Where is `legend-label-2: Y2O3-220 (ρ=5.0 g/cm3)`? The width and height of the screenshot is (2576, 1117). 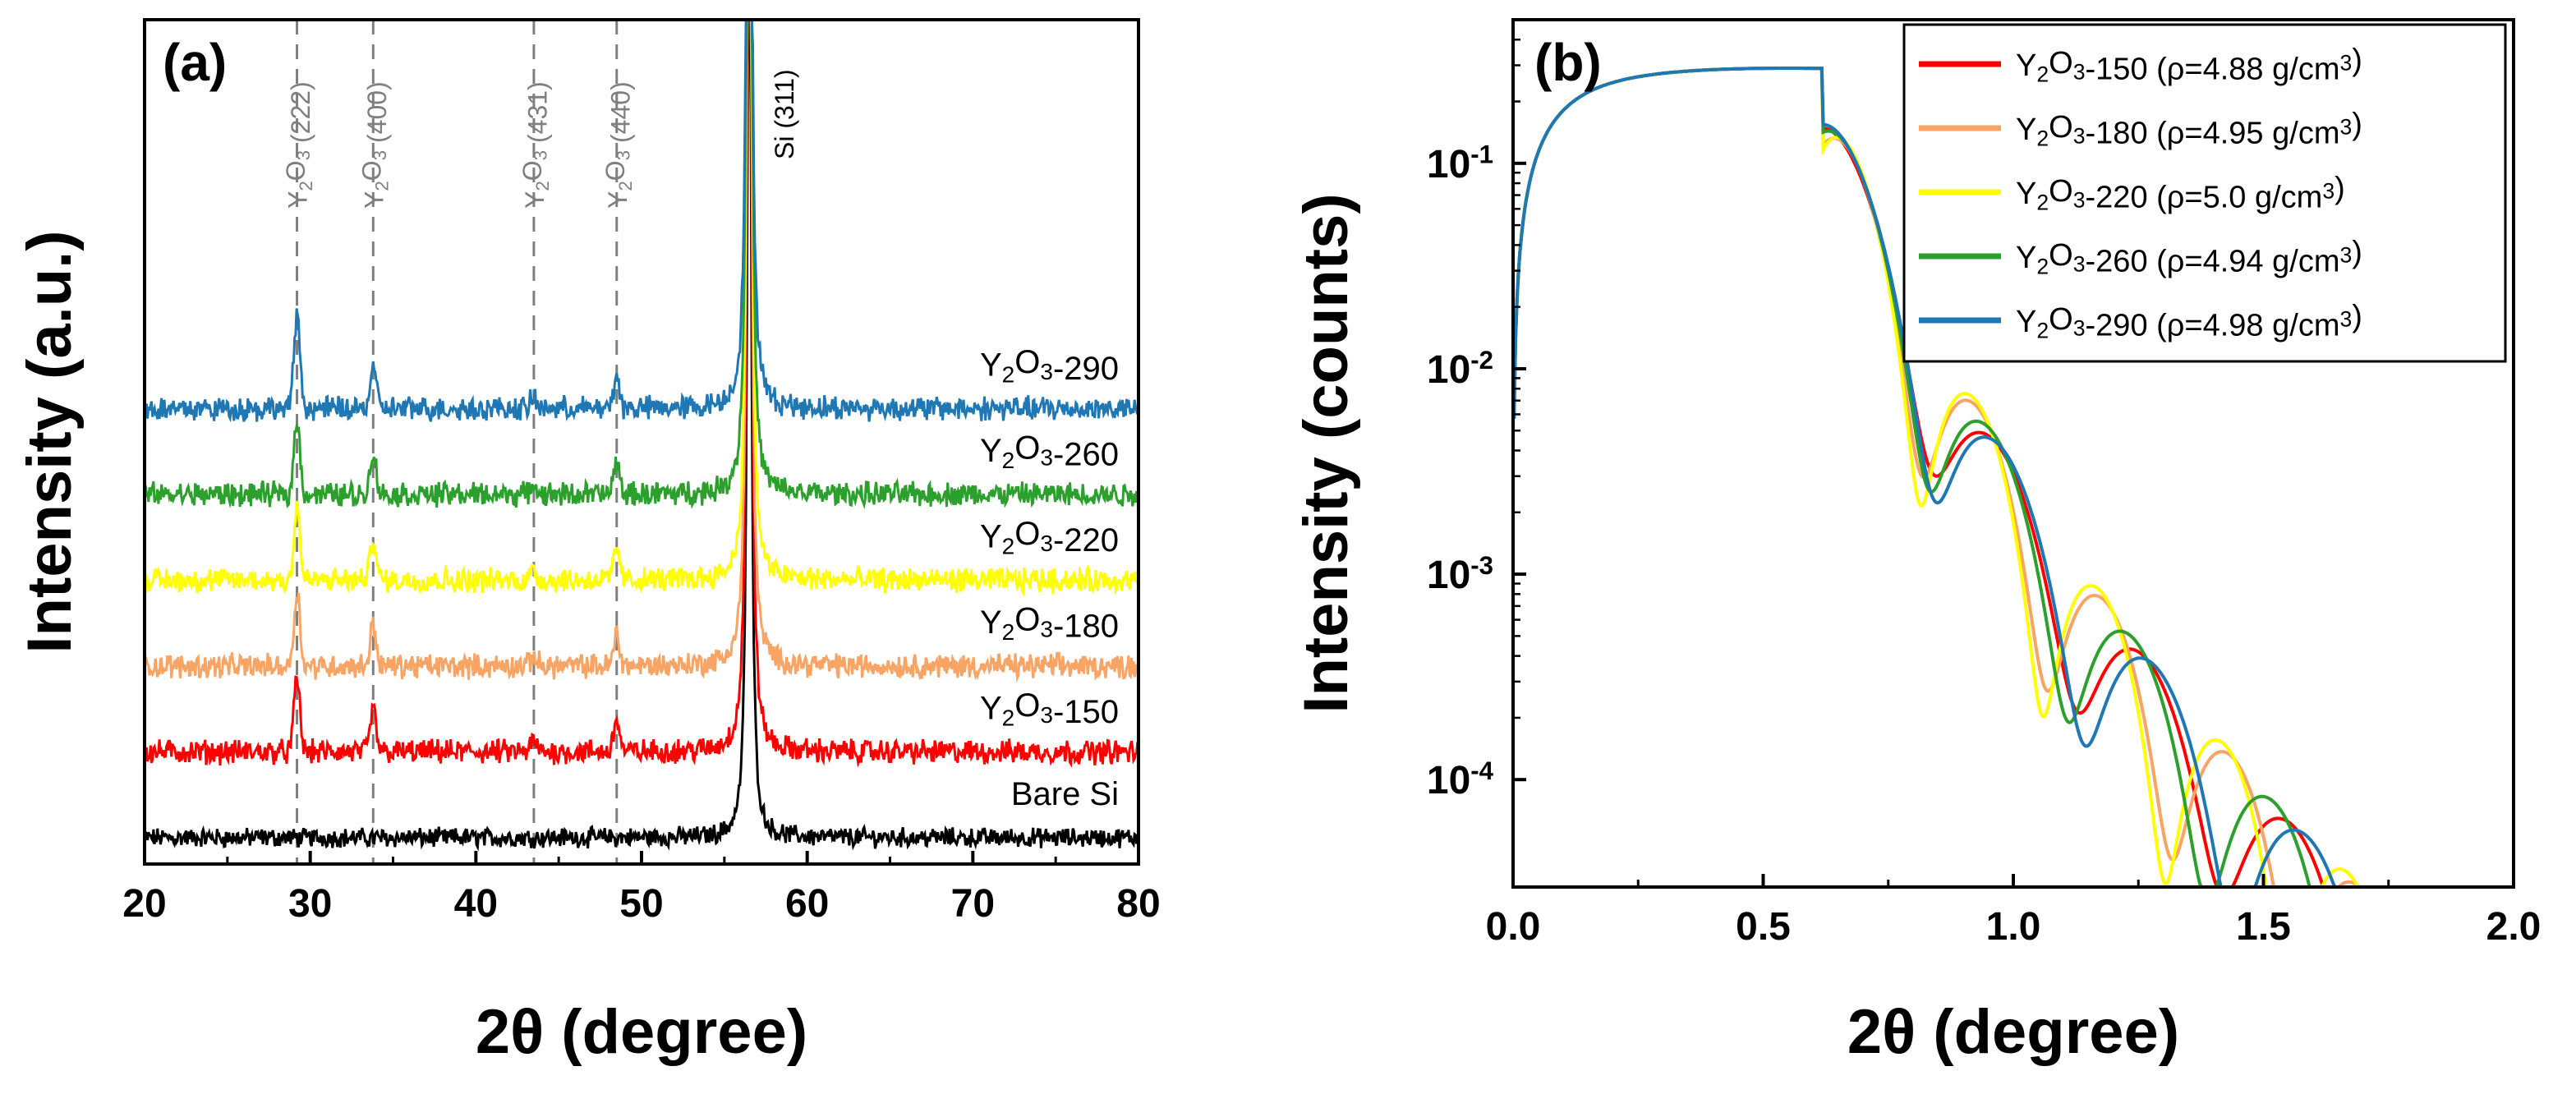 legend-label-2: Y2O3-220 (ρ=5.0 g/cm3) is located at coordinates (2180, 193).